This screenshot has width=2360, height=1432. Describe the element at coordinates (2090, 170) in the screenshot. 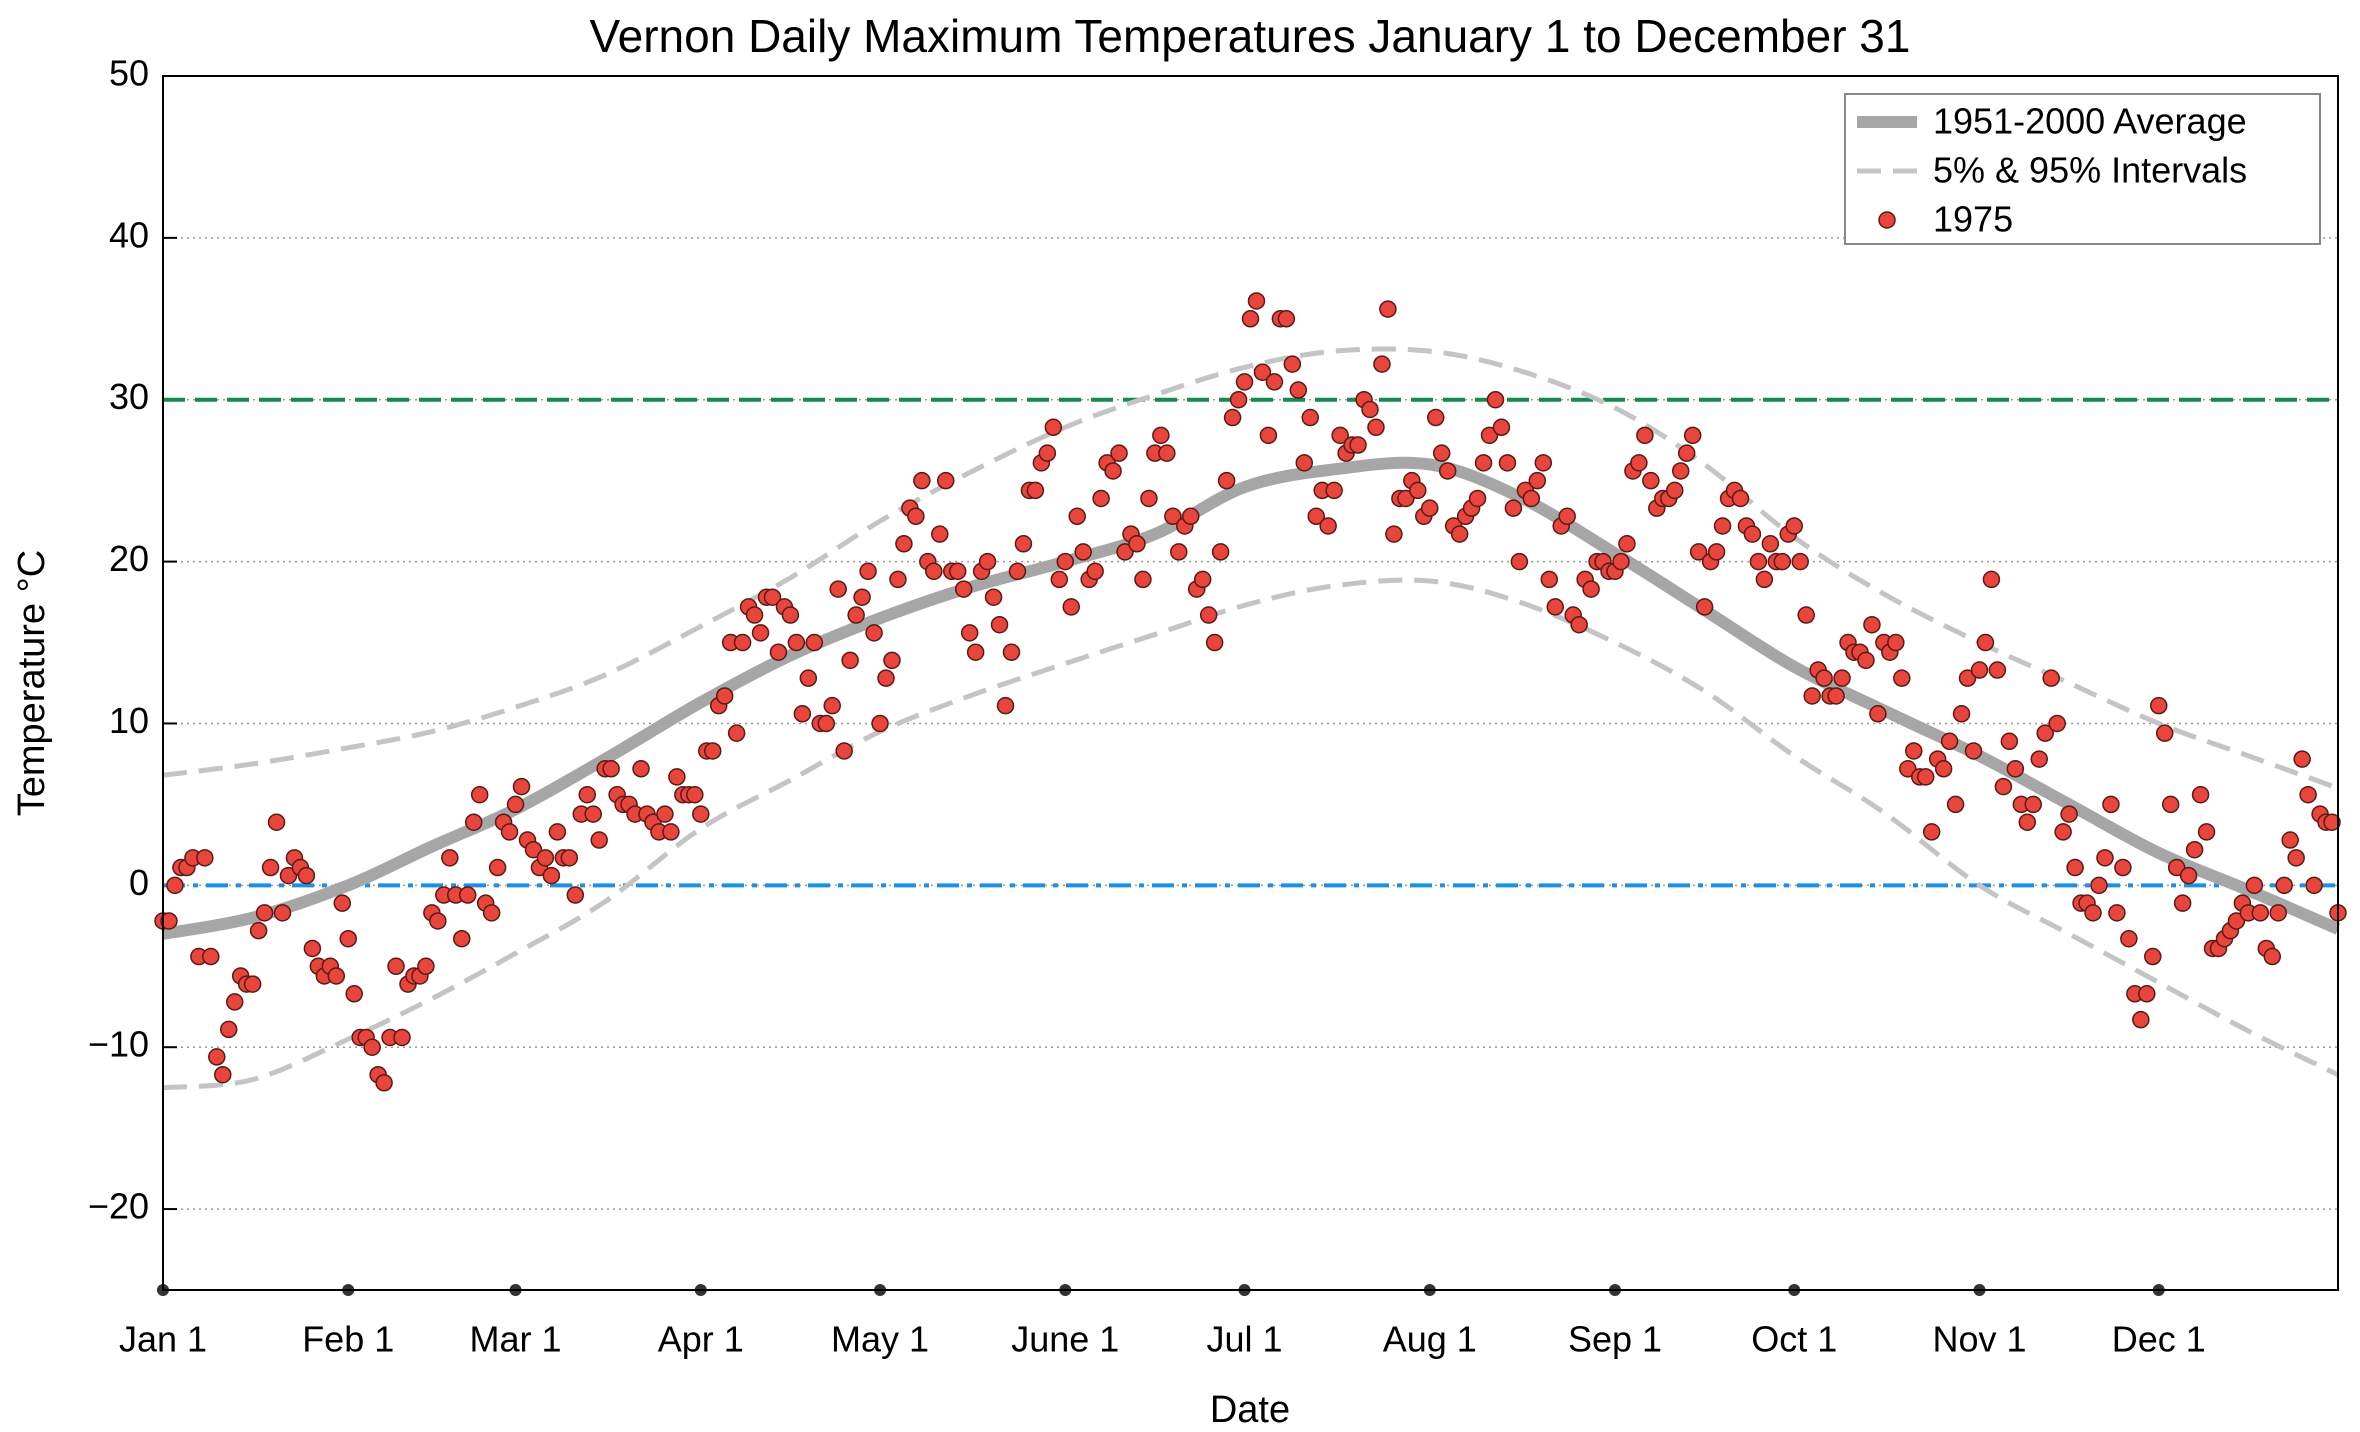

I see `legend-label: 5% & 95% Intervals` at that location.